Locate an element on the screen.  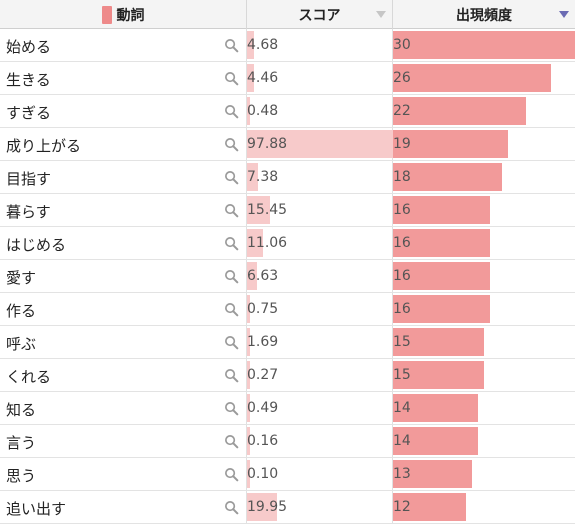
verb-cell: くれる is located at coordinates (123, 375).